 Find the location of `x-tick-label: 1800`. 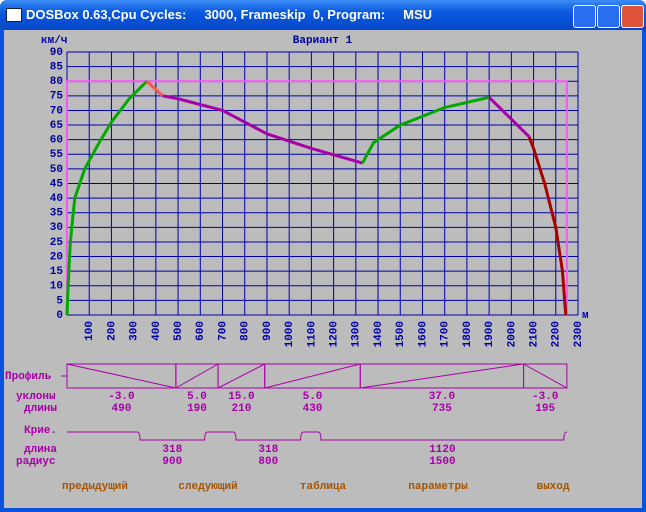

x-tick-label: 1800 is located at coordinates (468, 334).